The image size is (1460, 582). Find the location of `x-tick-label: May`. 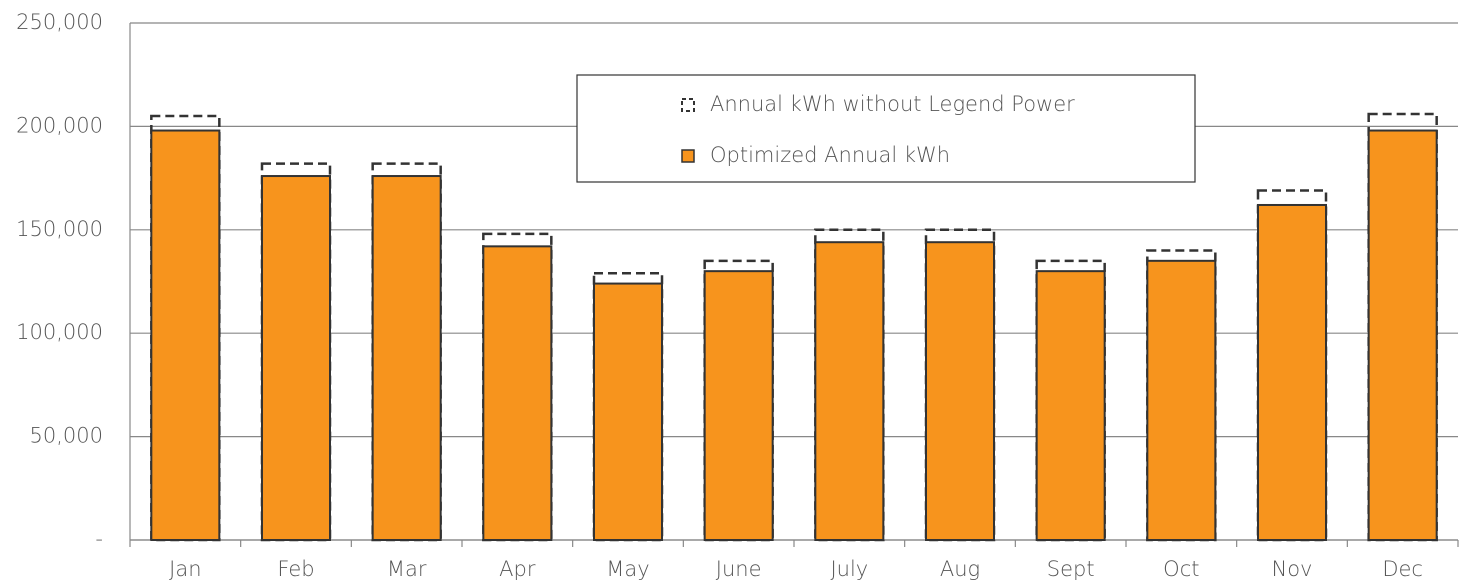

x-tick-label: May is located at coordinates (627, 569).